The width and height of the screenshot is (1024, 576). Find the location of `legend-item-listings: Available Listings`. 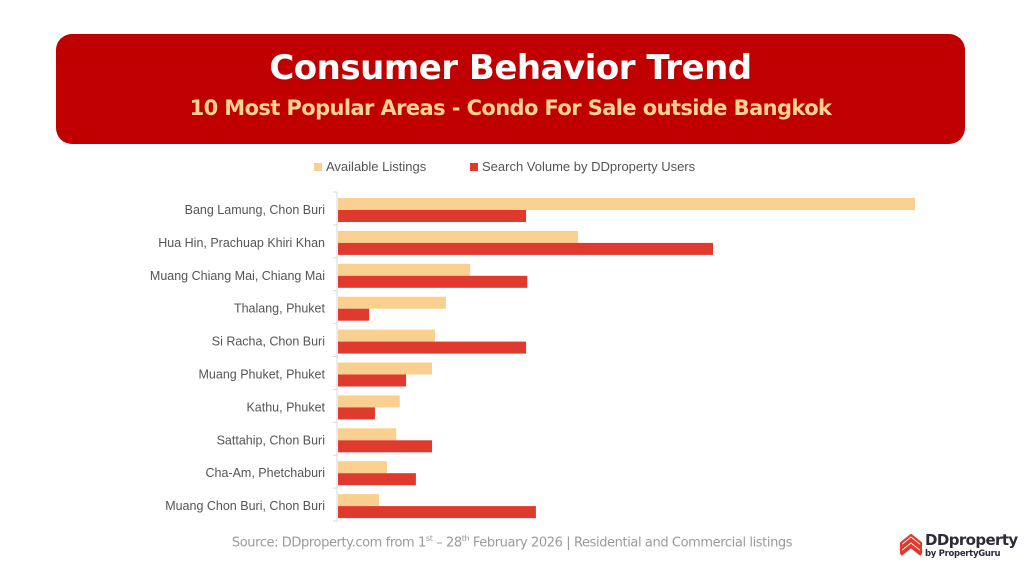

legend-item-listings: Available Listings is located at coordinates (370, 166).